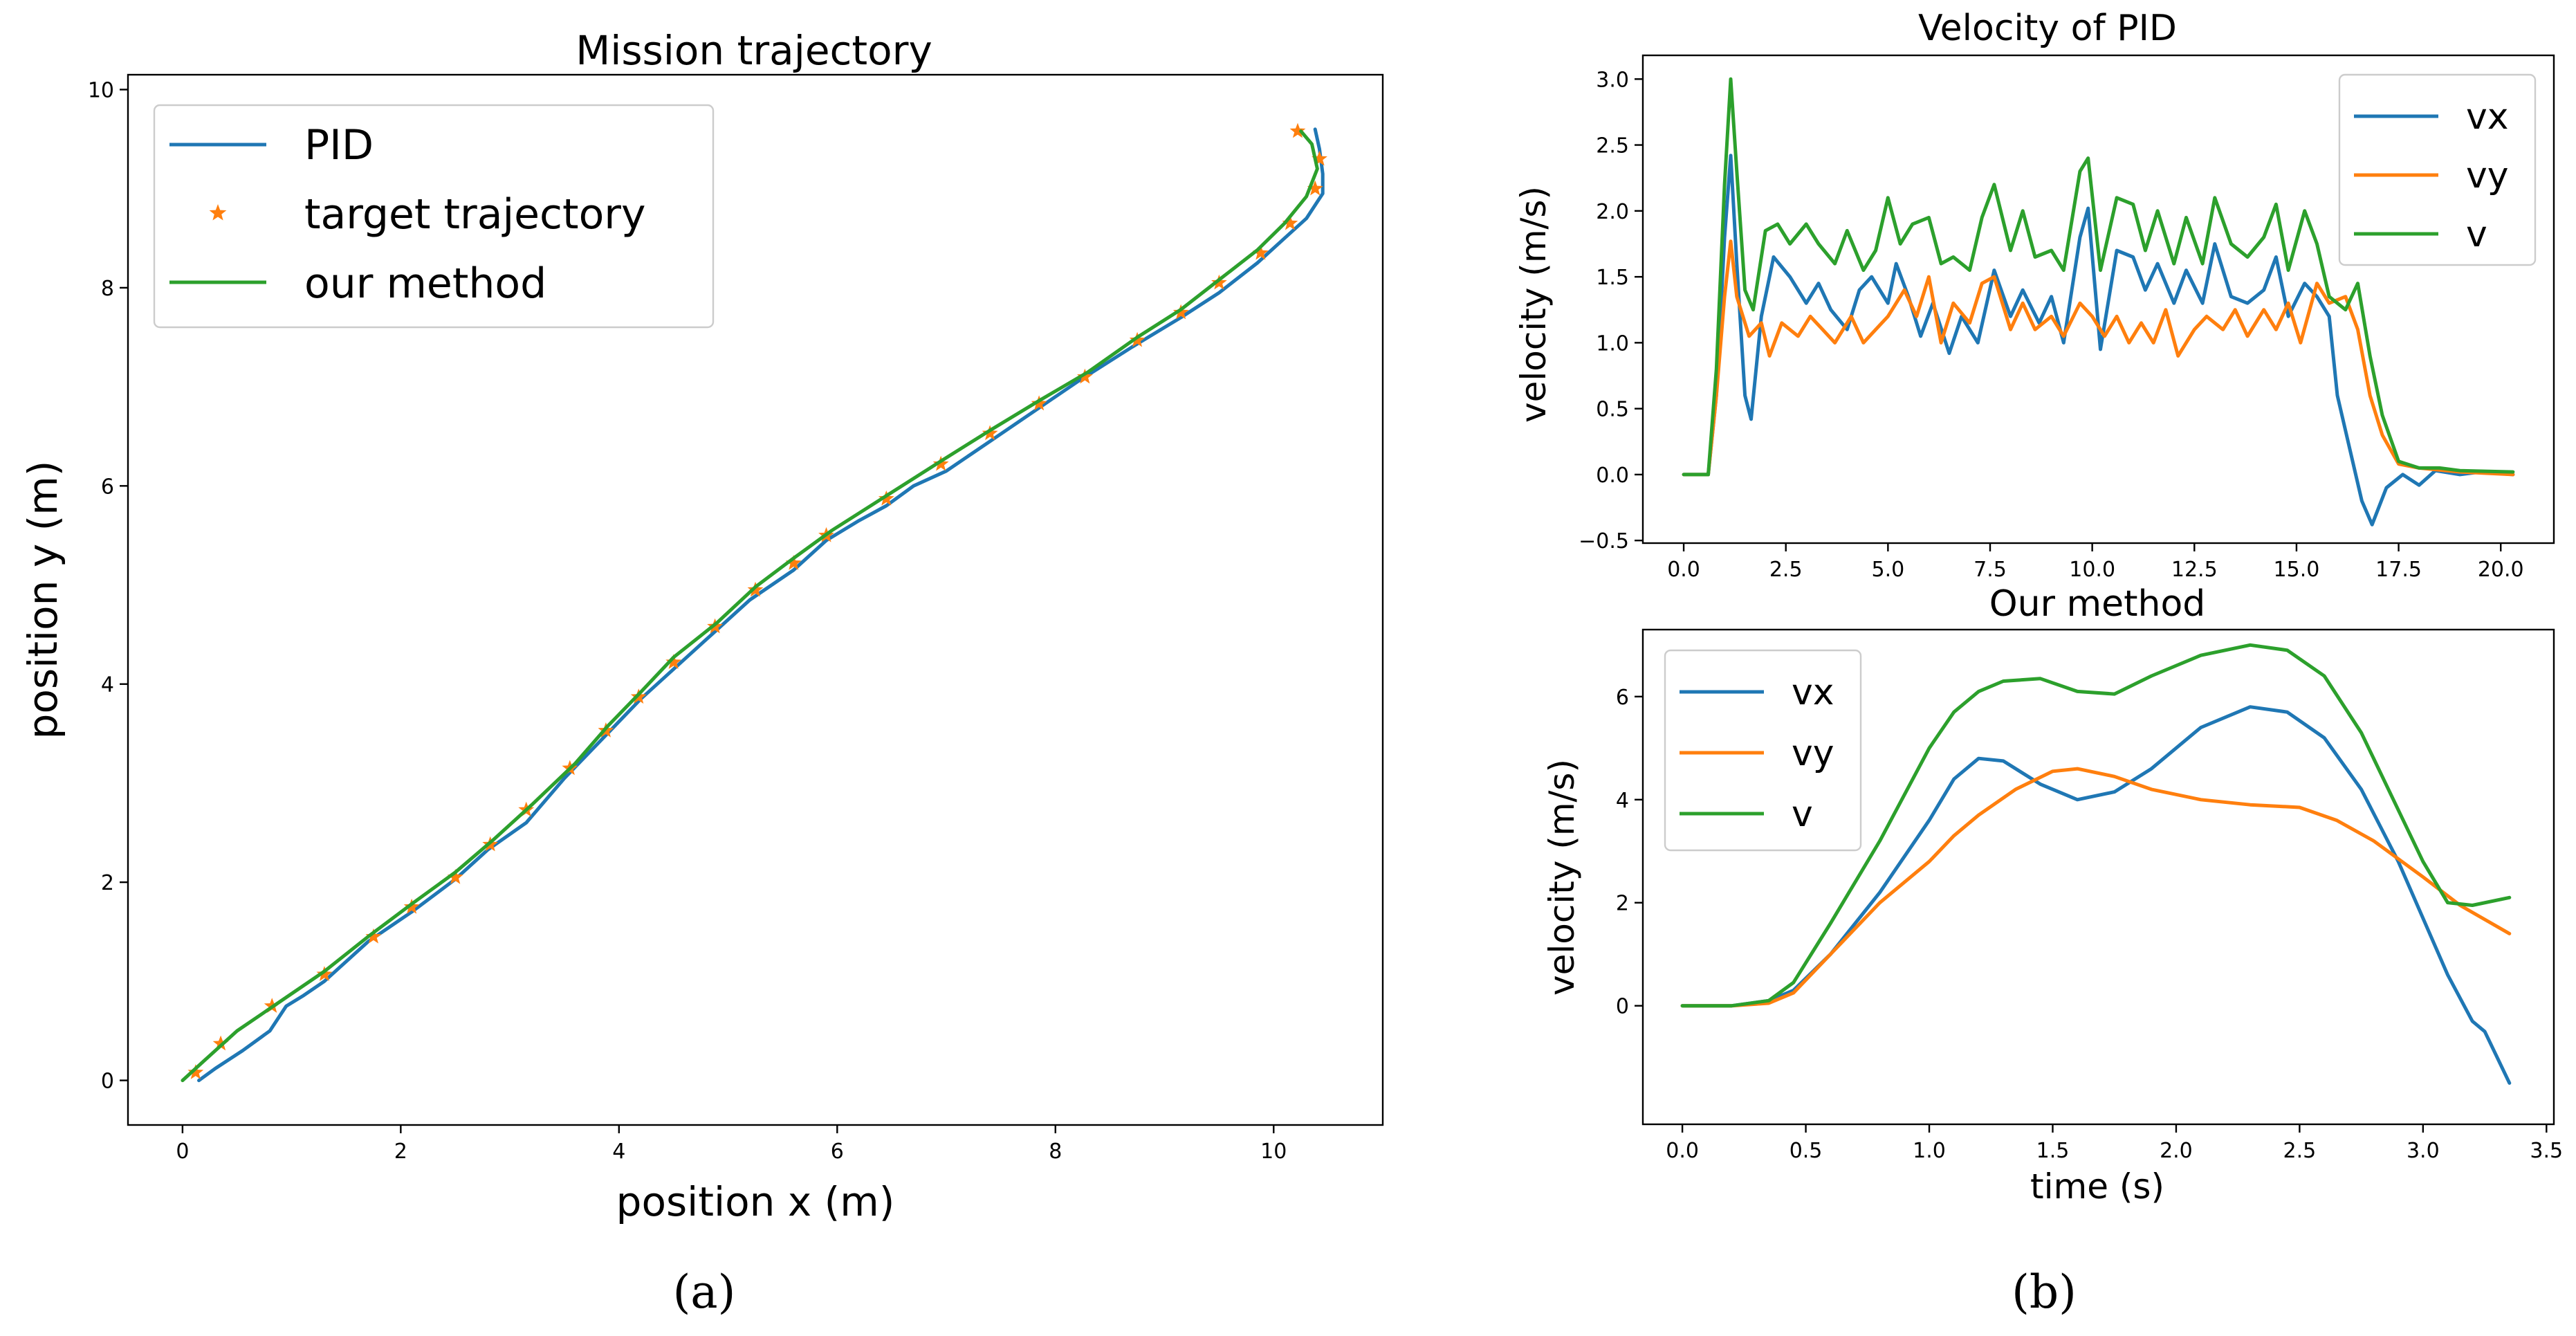  I want to click on pid-legend-vx-label: vx, so click(2487, 117).